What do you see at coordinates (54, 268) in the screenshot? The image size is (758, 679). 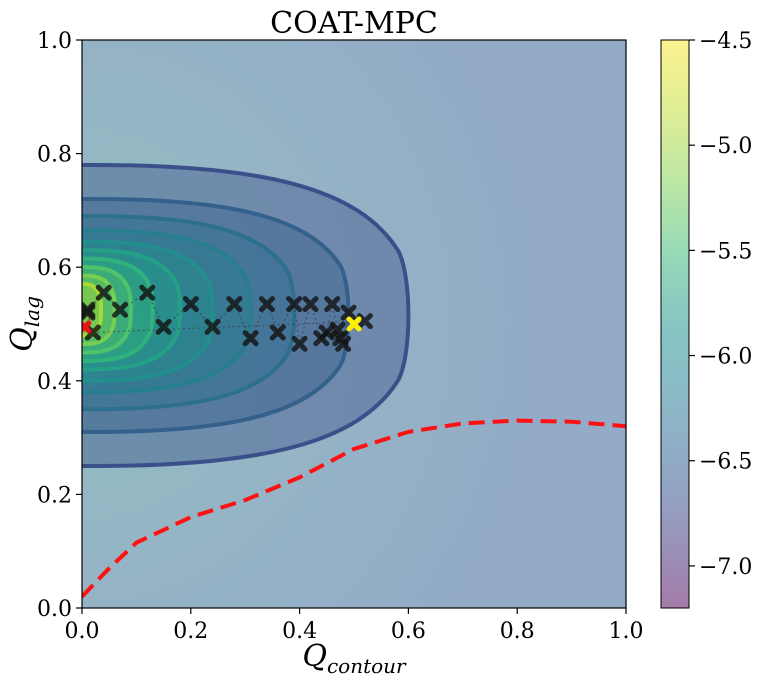 I see `y-tick-label: 0.6` at bounding box center [54, 268].